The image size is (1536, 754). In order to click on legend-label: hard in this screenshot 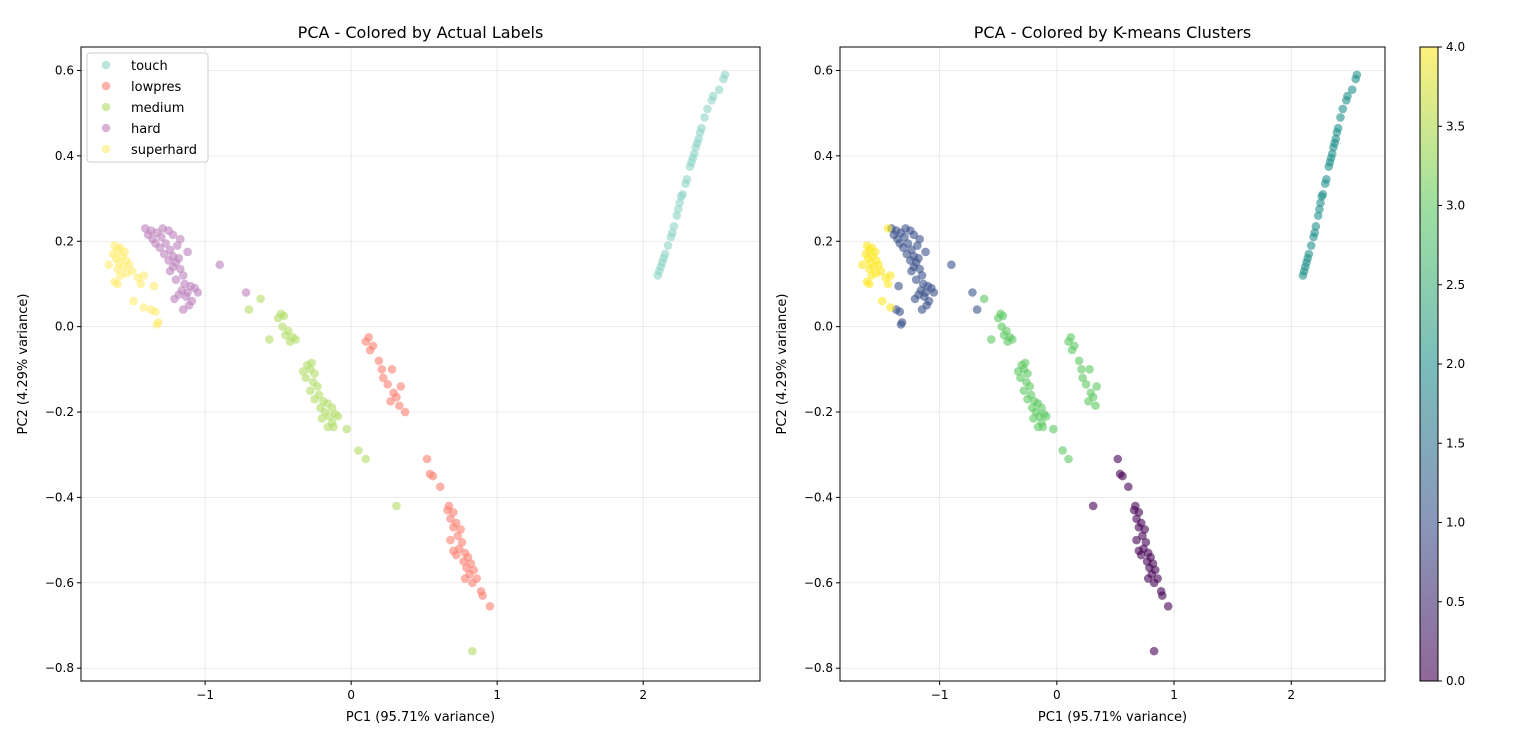, I will do `click(146, 129)`.